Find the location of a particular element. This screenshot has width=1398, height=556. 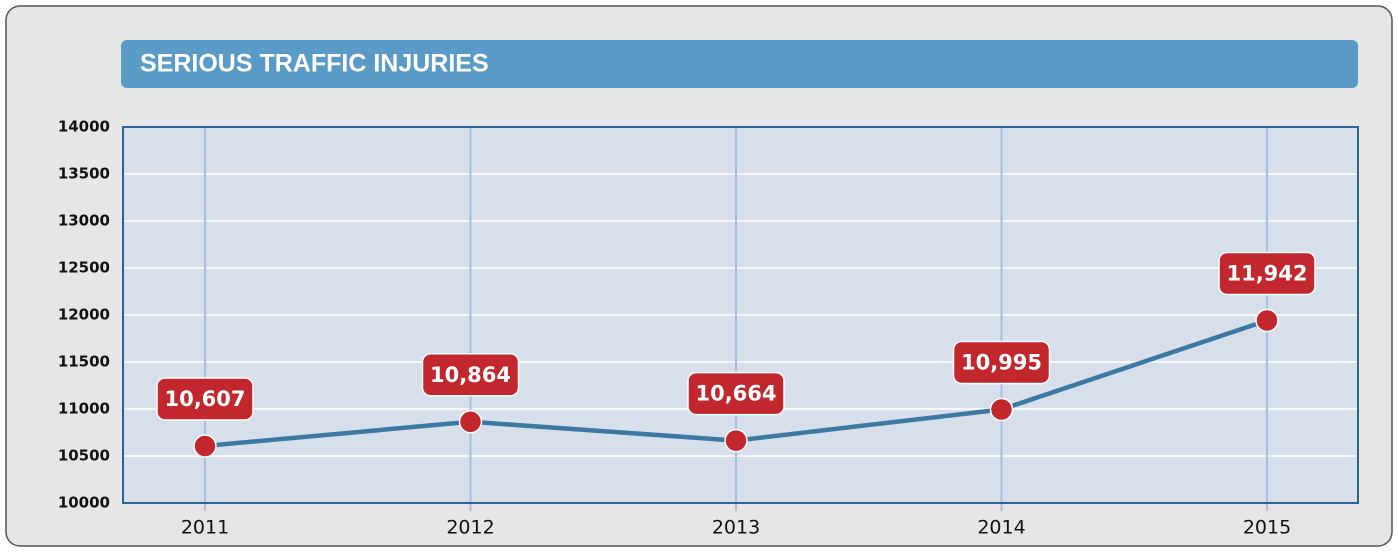

y-tick-label: 10000 is located at coordinates (84, 503).